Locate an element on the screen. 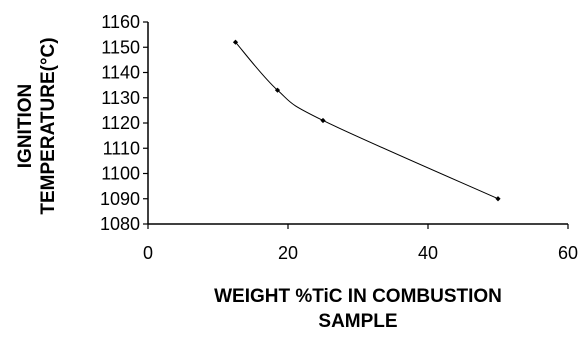 This screenshot has width=578, height=342. y-tick-label: 1080 is located at coordinates (120, 224).